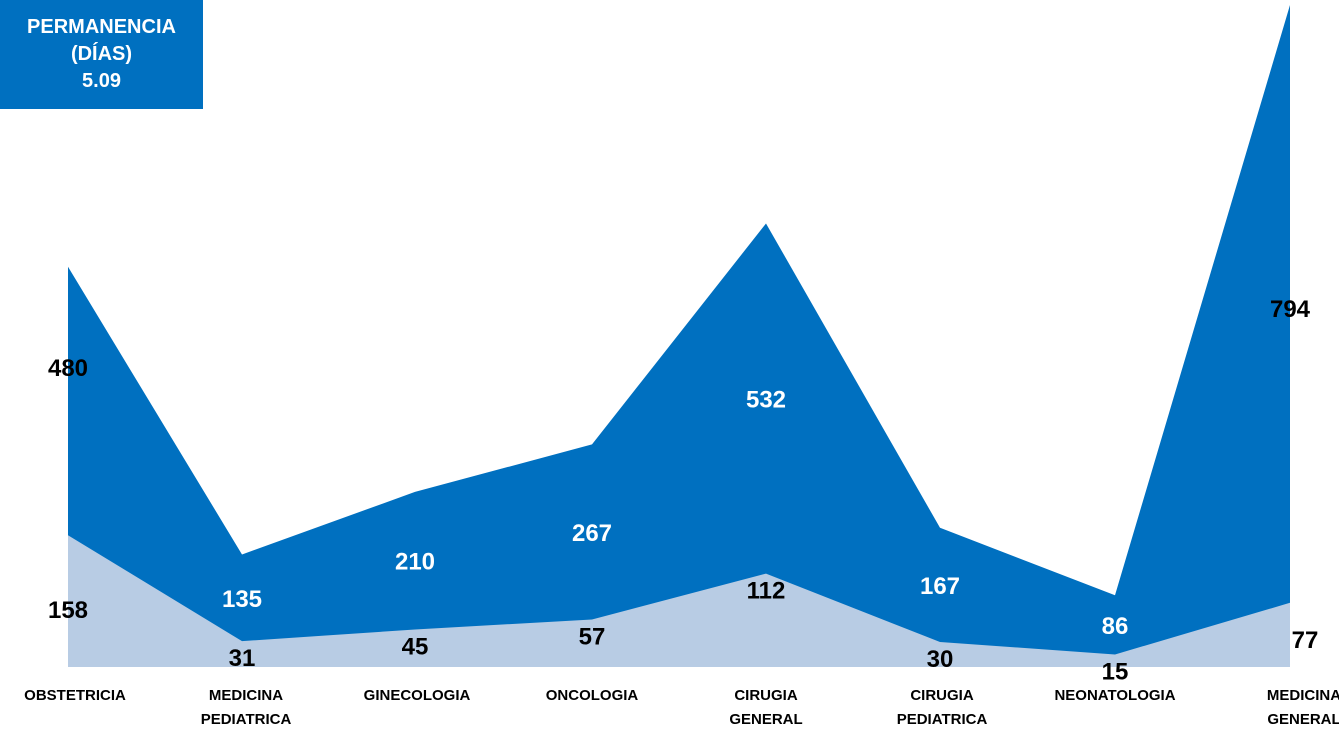  I want to click on category-label-3: ONCOLOGIA, so click(592, 695).